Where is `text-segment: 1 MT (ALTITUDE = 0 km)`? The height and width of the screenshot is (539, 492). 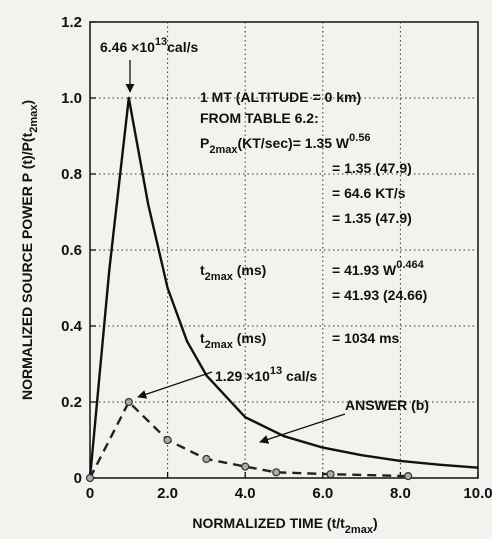
text-segment: 1 MT (ALTITUDE = 0 km) is located at coordinates (280, 97).